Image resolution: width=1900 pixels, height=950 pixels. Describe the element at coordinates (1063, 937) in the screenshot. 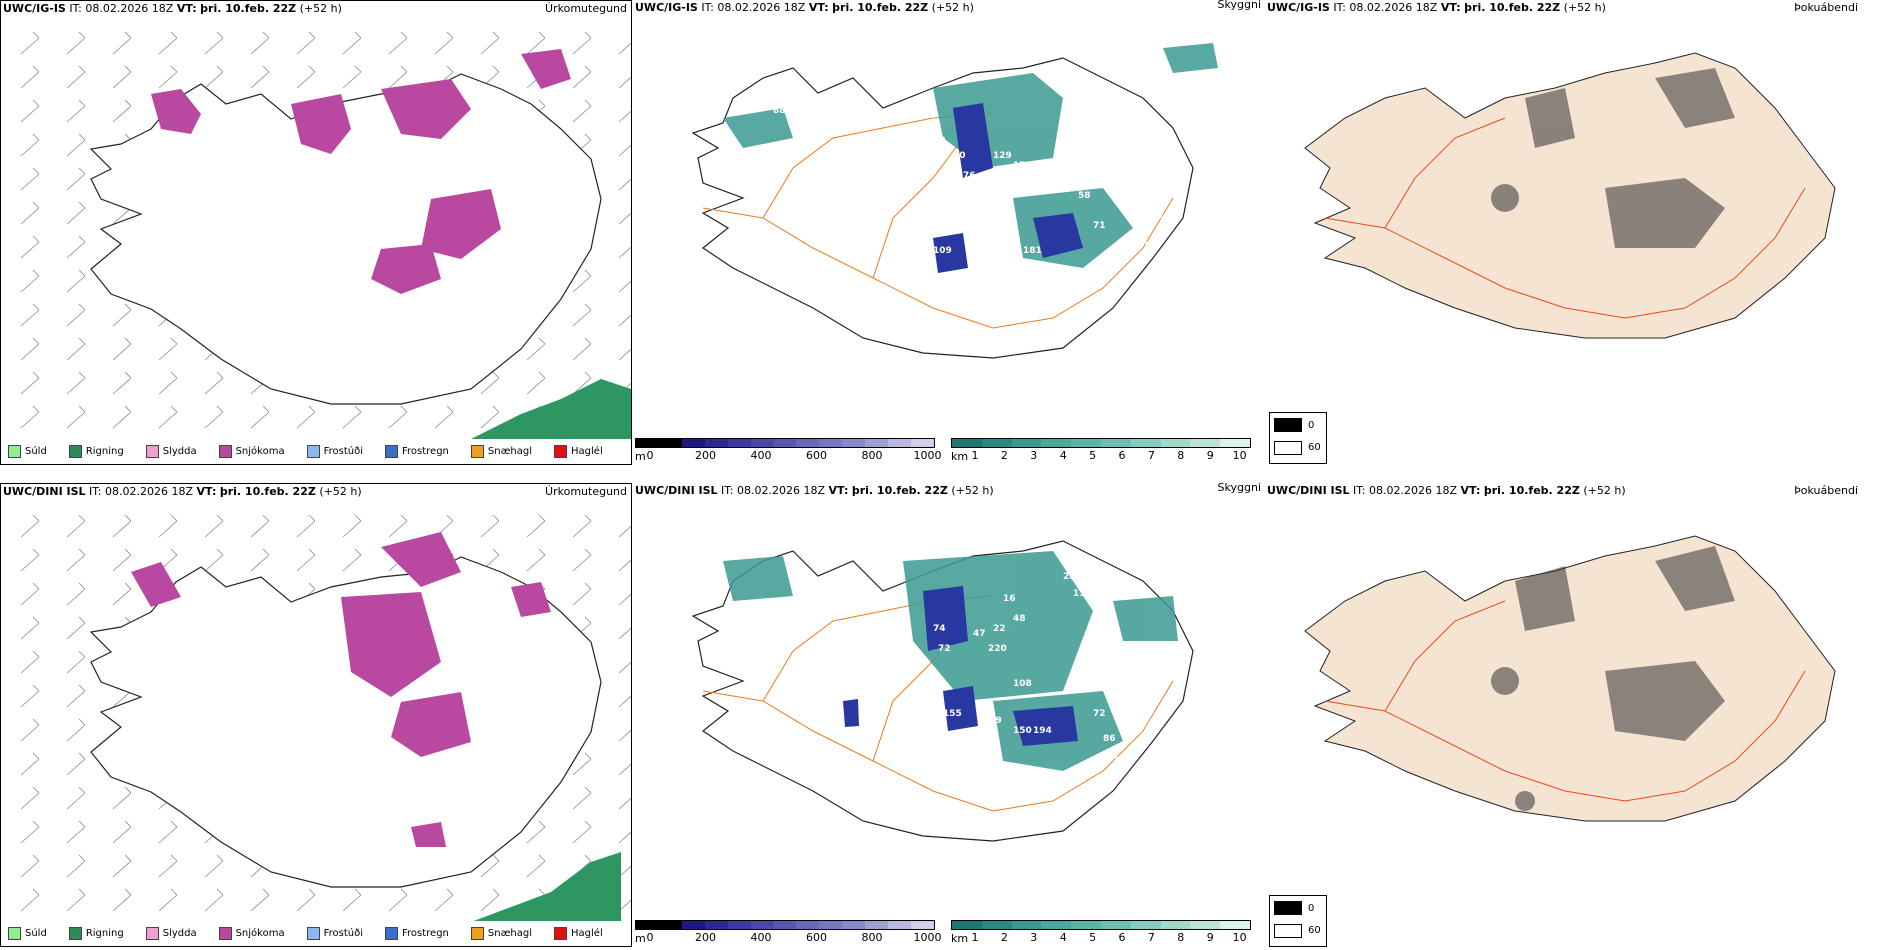

I see `colorbar-tick: 4` at that location.